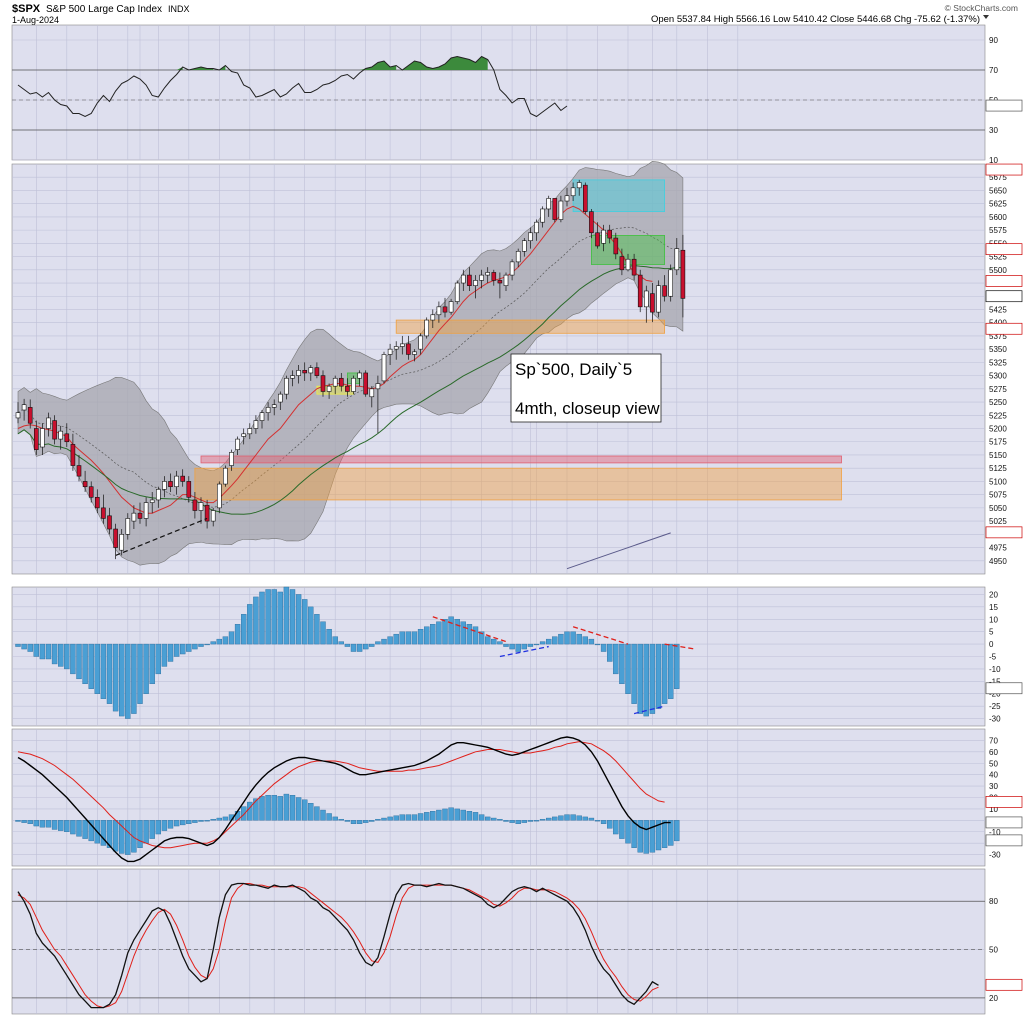  Describe the element at coordinates (517, 94) in the screenshot. I see `rsi-panel: 9070503010` at that location.